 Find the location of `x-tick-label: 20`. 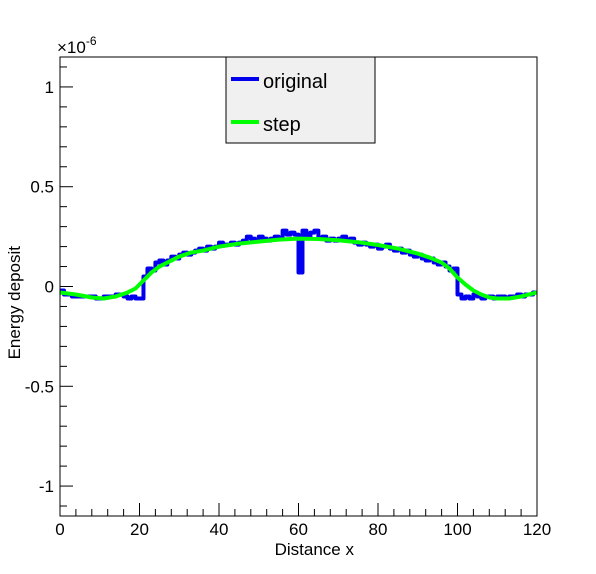

x-tick-label: 20 is located at coordinates (139, 529).